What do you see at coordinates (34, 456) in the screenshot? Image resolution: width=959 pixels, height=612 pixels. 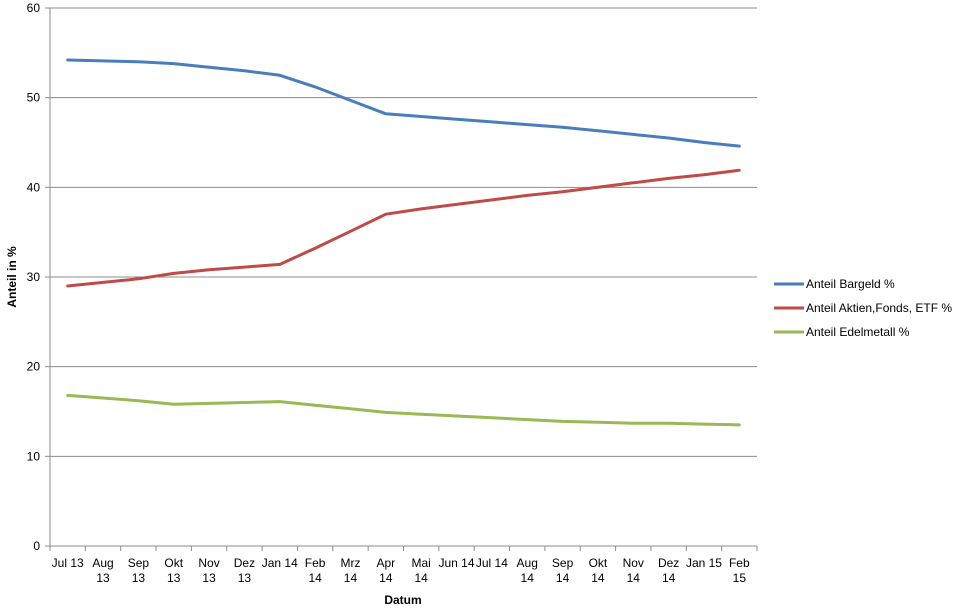 I see `y-tick-label: 10` at bounding box center [34, 456].